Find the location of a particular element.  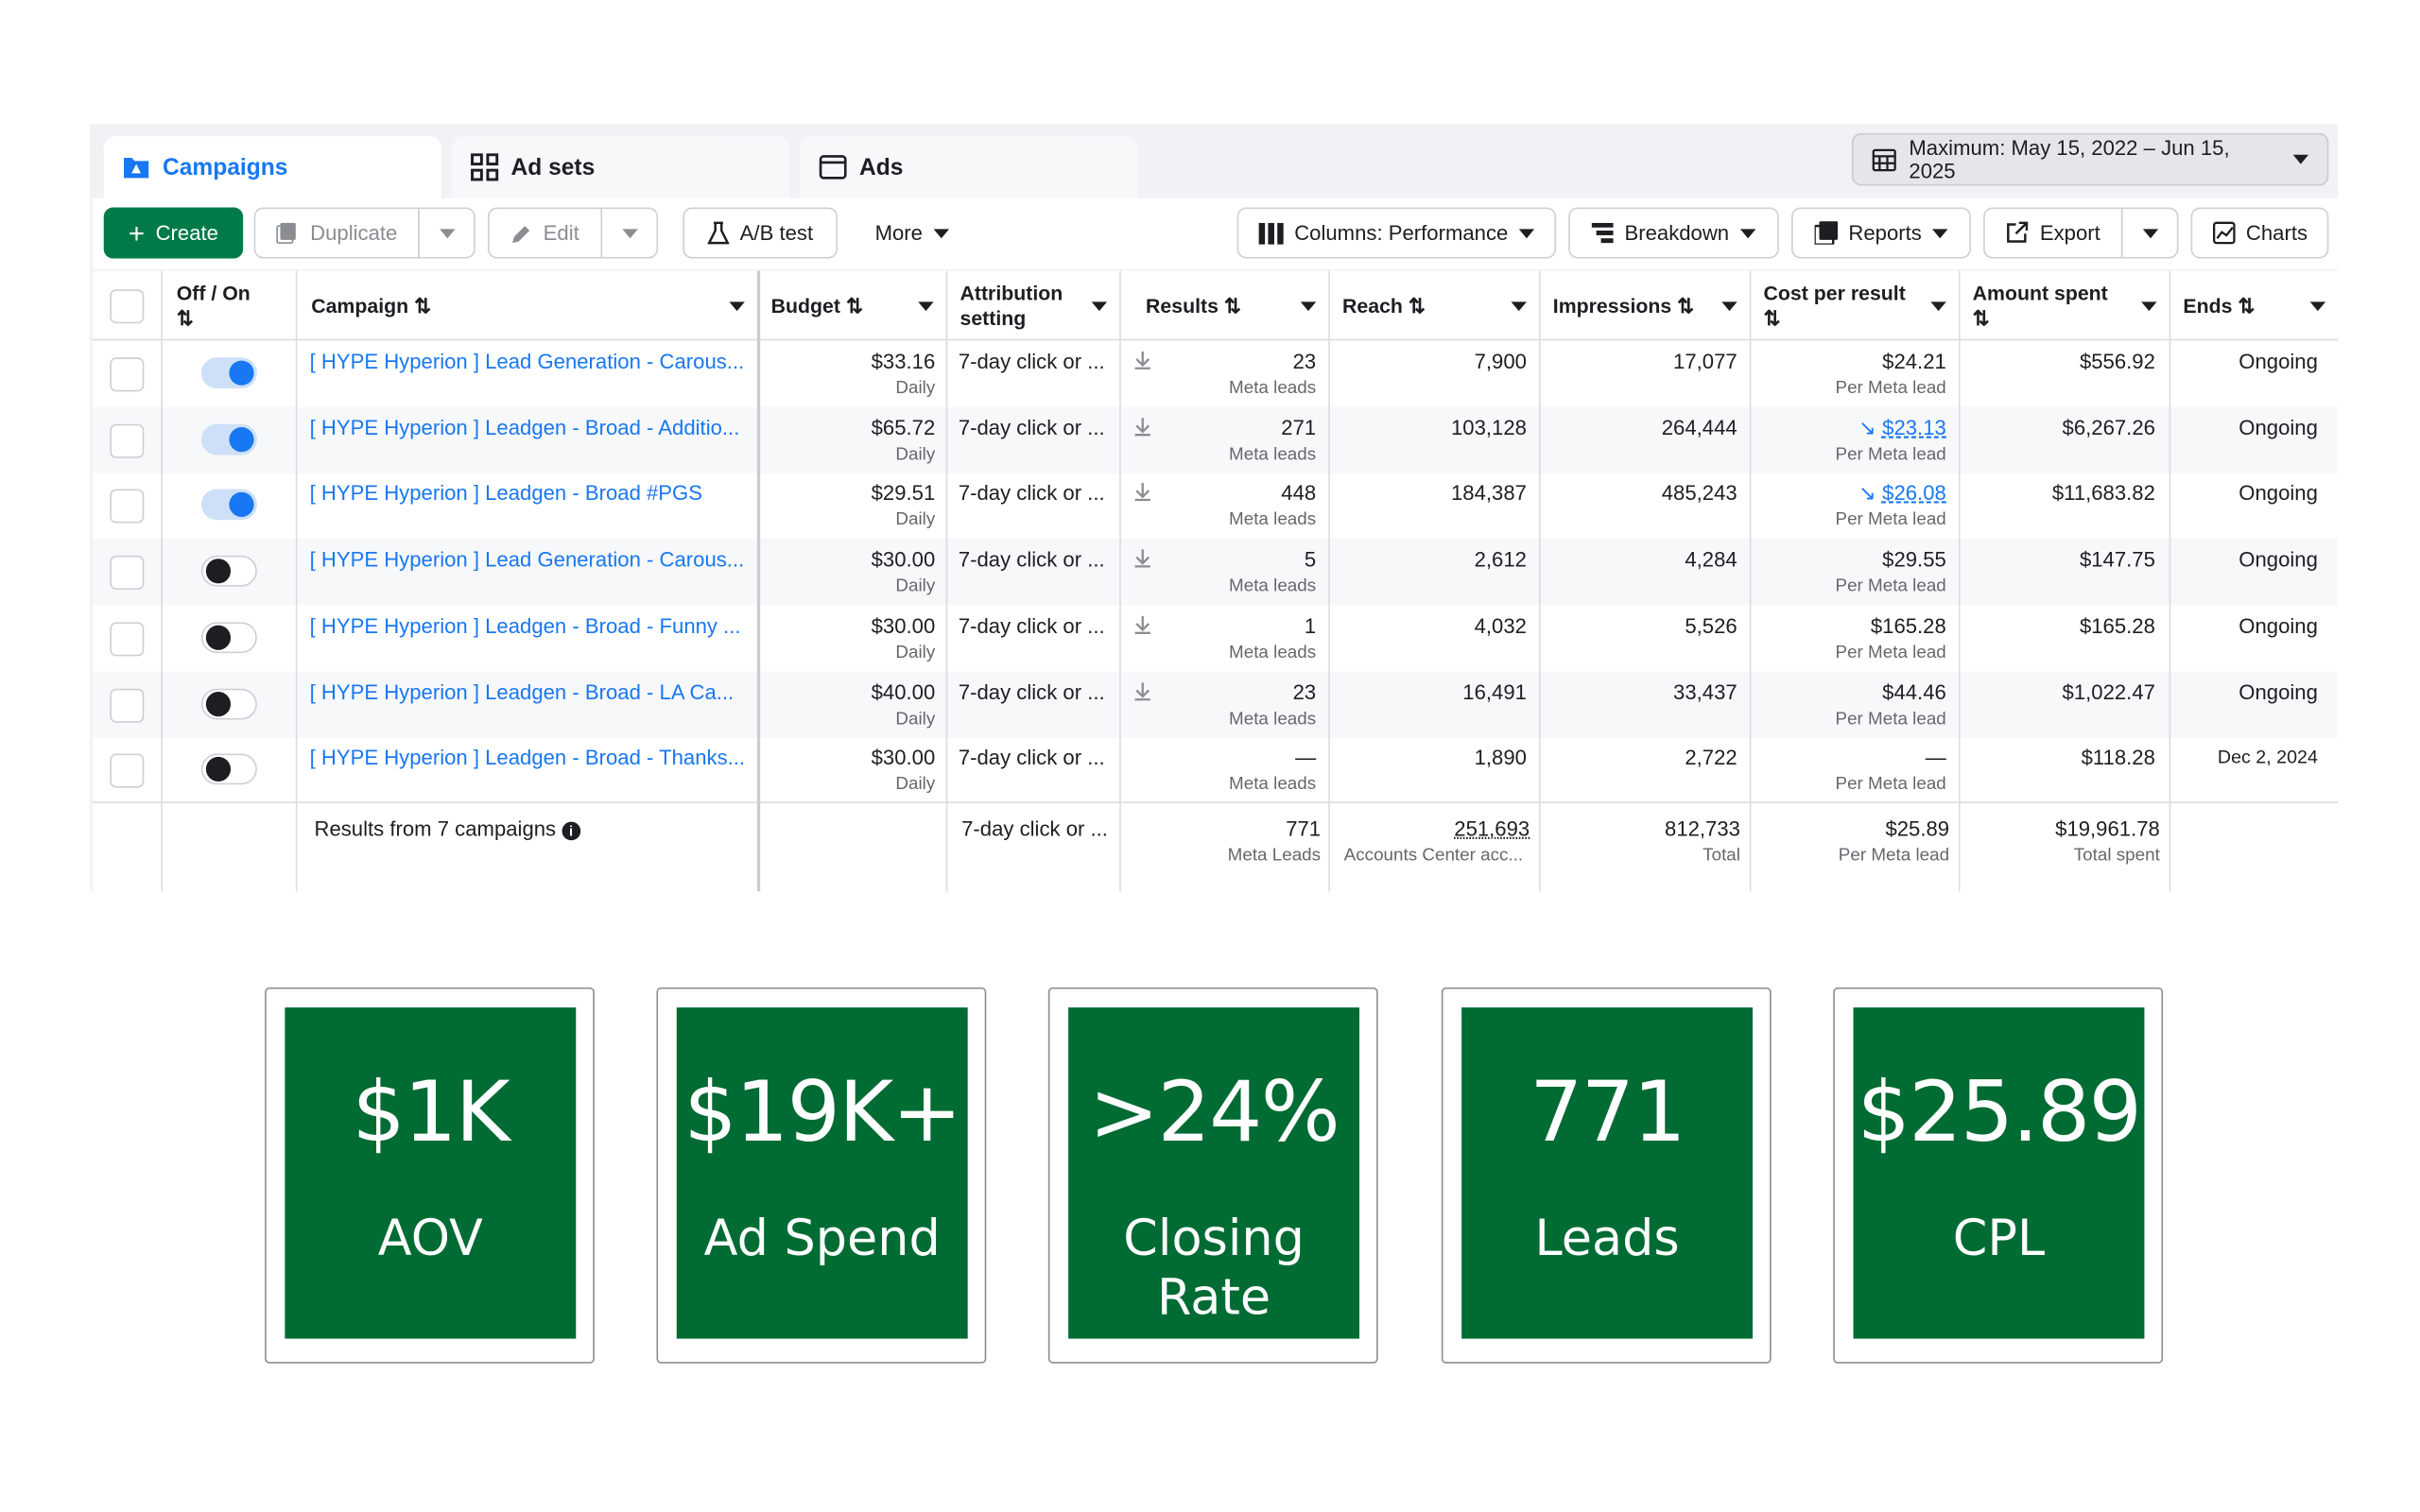

amount-spent-value: $11,683.82 is located at coordinates (2103, 493).